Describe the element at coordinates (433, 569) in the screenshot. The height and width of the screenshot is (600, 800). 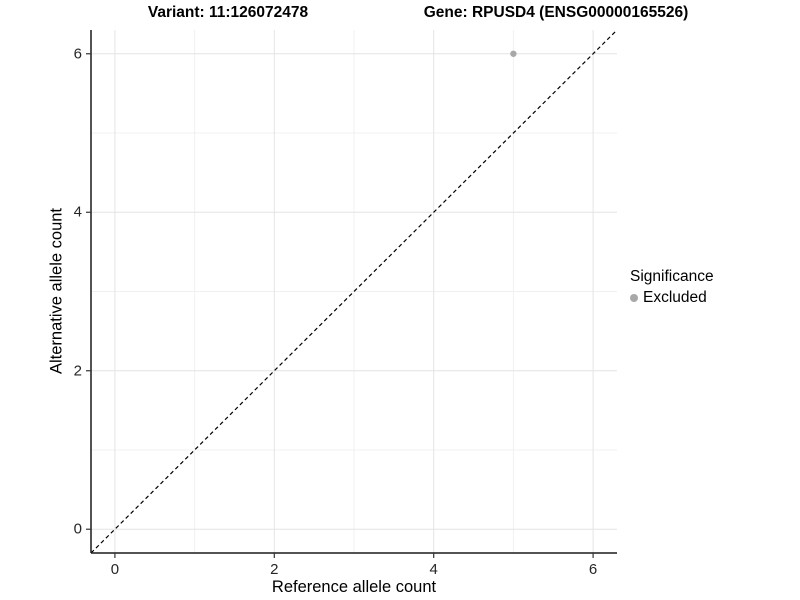
I see `x-tick-label: 4` at that location.